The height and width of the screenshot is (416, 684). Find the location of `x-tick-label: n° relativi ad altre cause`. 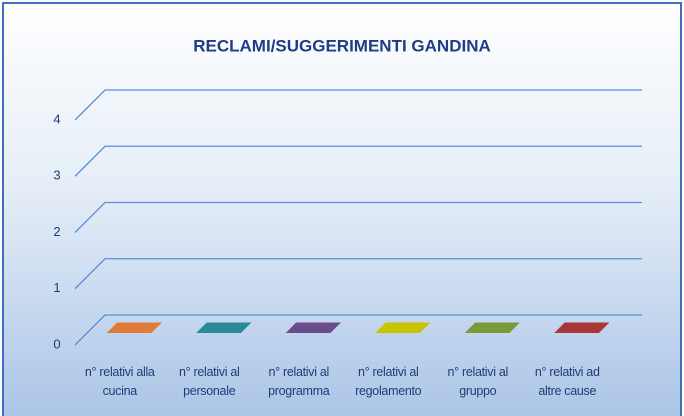

x-tick-label: n° relativi ad altre cause is located at coordinates (567, 381).